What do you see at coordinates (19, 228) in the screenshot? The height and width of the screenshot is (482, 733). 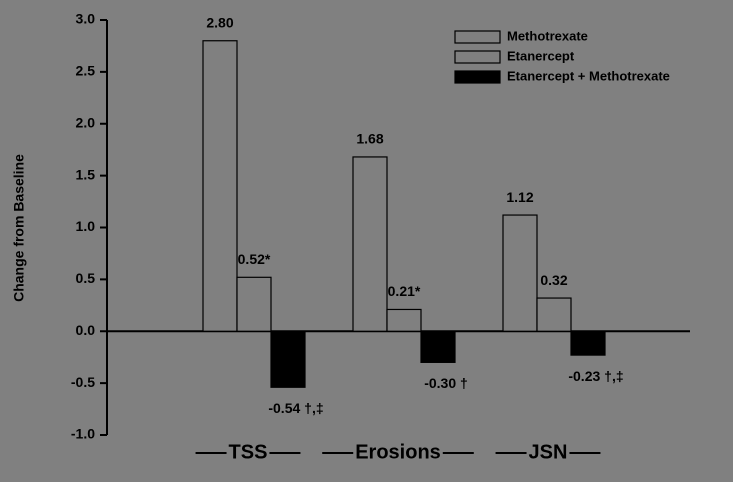 I see `y-axis-title: Change from Baseline` at bounding box center [19, 228].